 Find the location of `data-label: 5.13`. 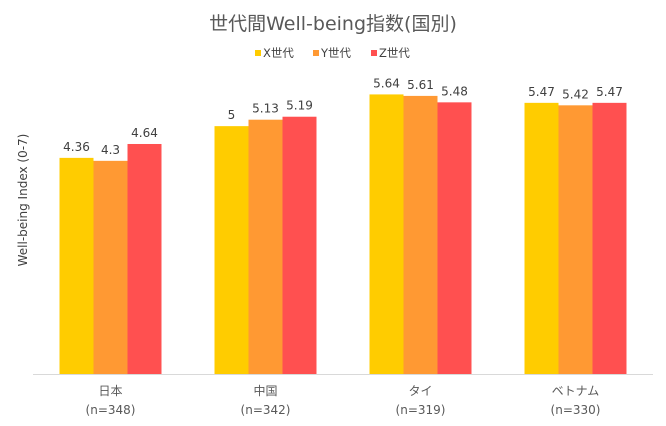

data-label: 5.13 is located at coordinates (265, 109).